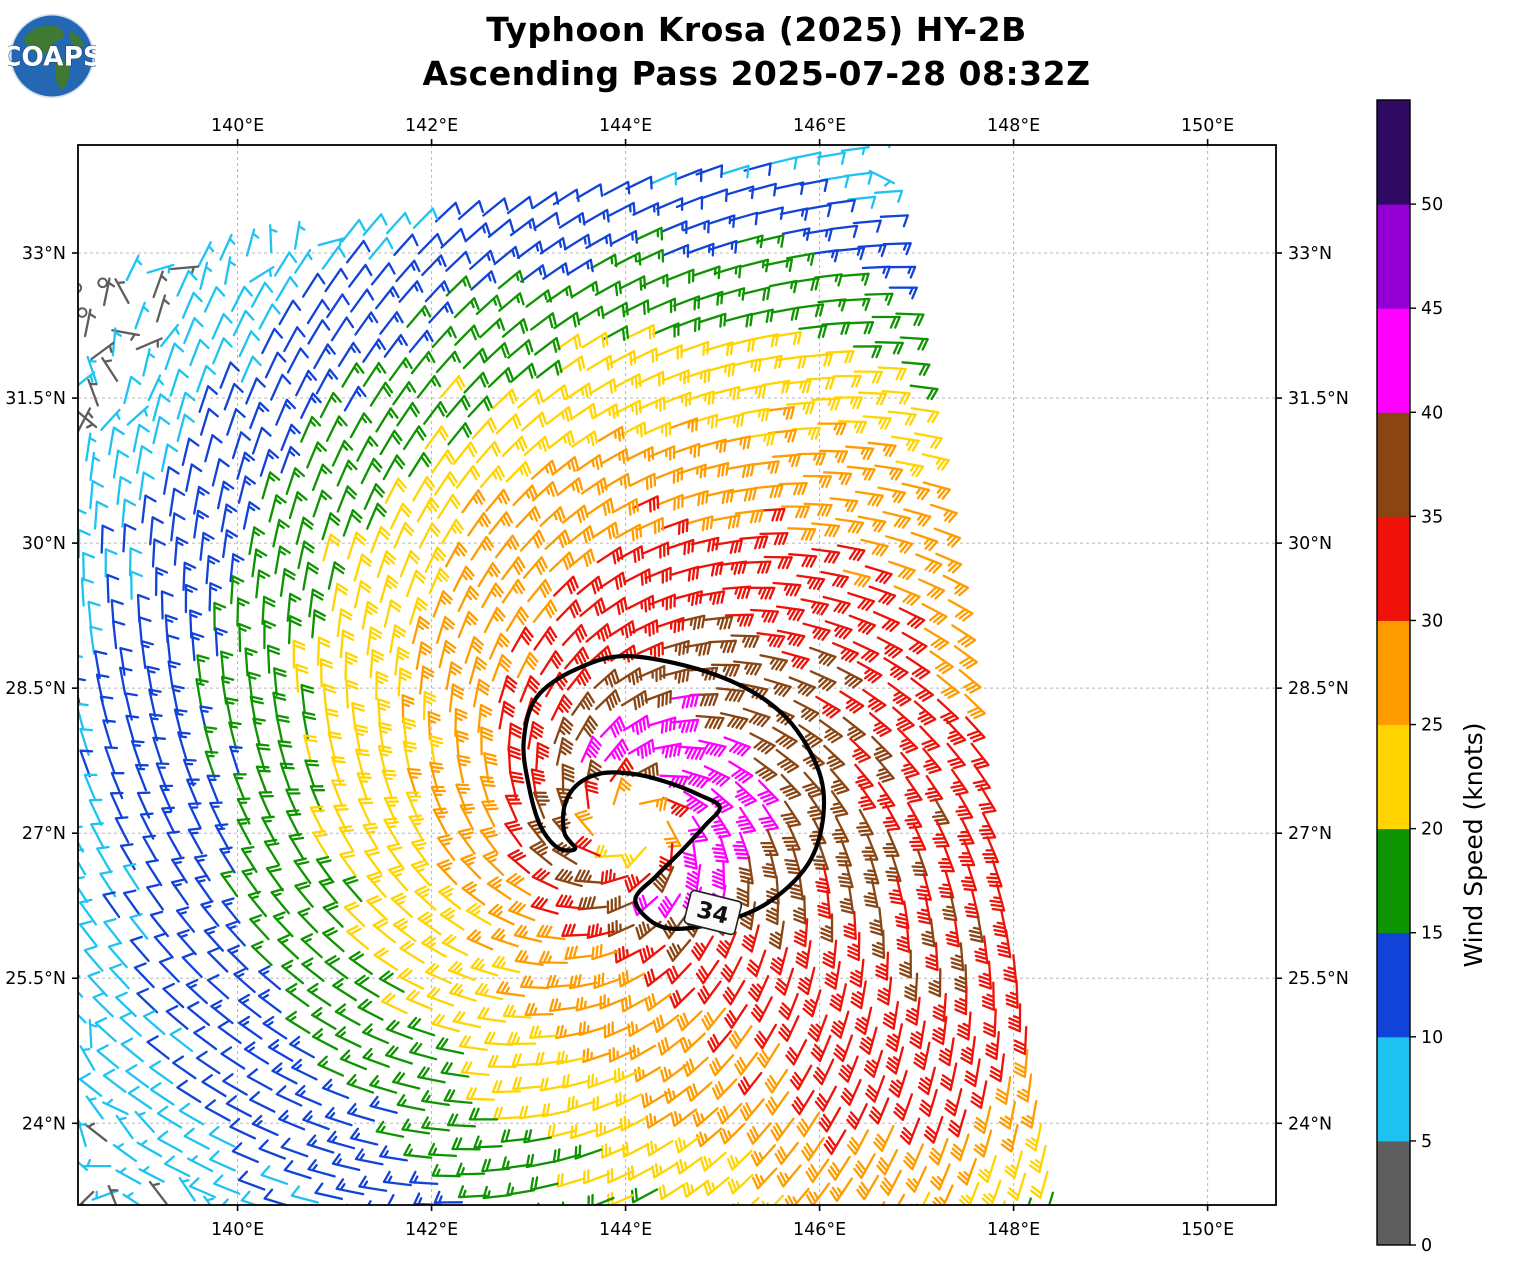 The height and width of the screenshot is (1264, 1513). I want to click on colorbar-tick-label: 50, so click(1432, 205).